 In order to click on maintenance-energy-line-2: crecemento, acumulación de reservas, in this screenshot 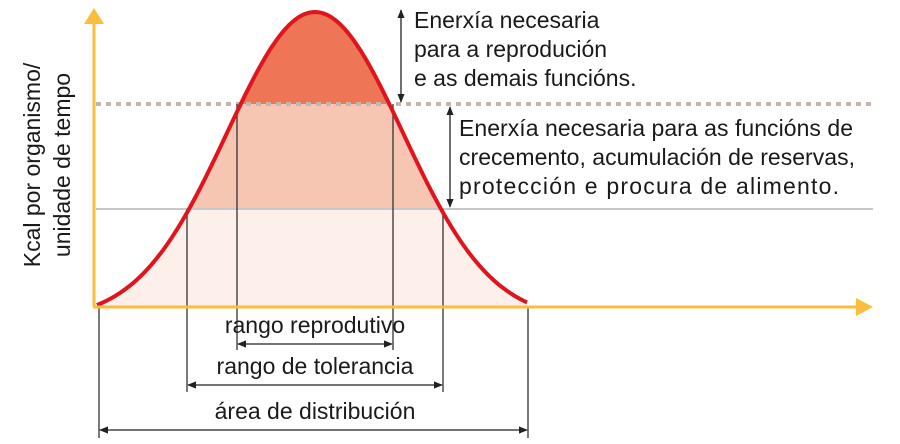, I will do `click(657, 157)`.